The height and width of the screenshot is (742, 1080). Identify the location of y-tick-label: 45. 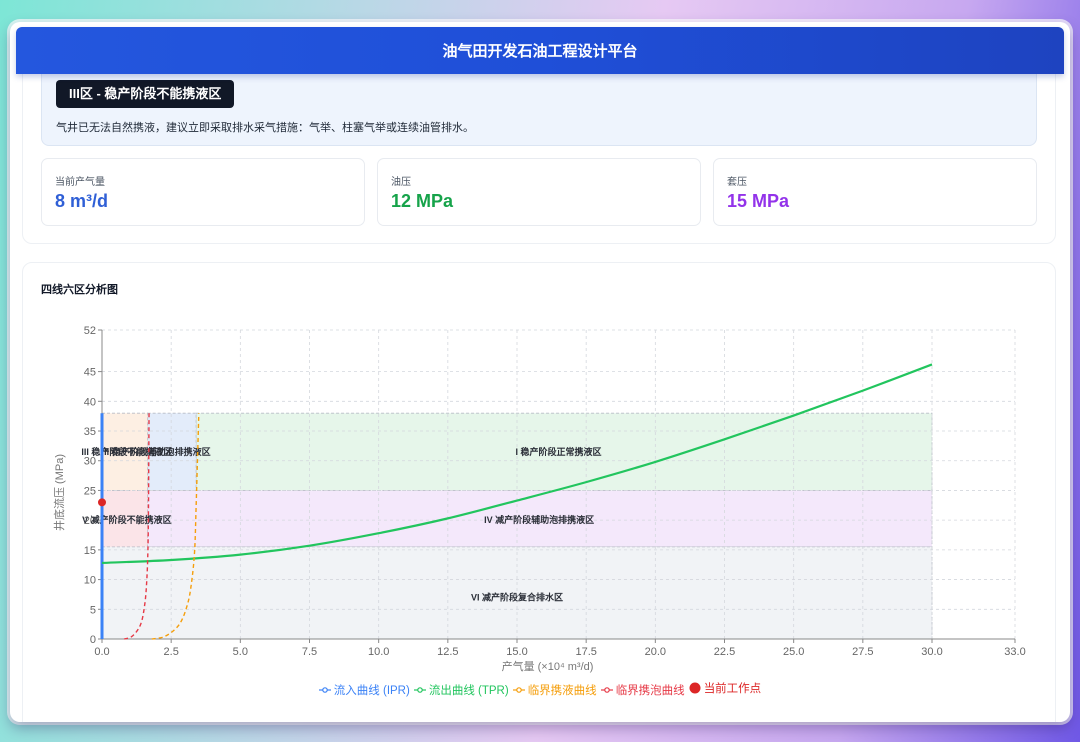
(90, 373).